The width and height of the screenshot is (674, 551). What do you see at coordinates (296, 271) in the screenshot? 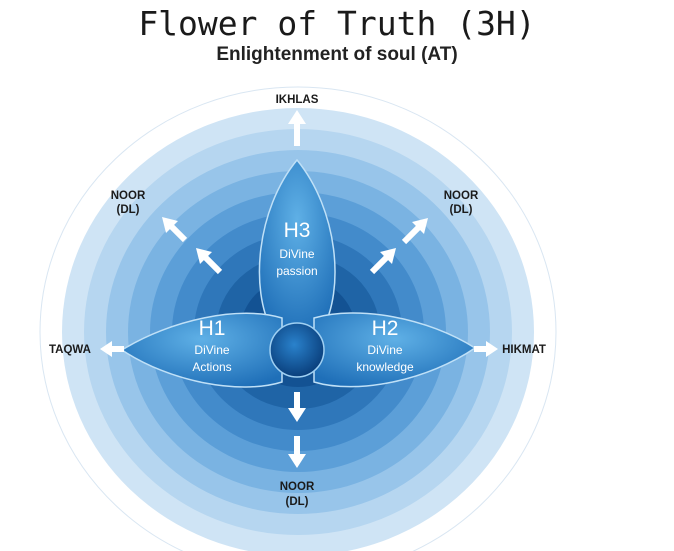
I see `petal-h3-line2: passion` at bounding box center [296, 271].